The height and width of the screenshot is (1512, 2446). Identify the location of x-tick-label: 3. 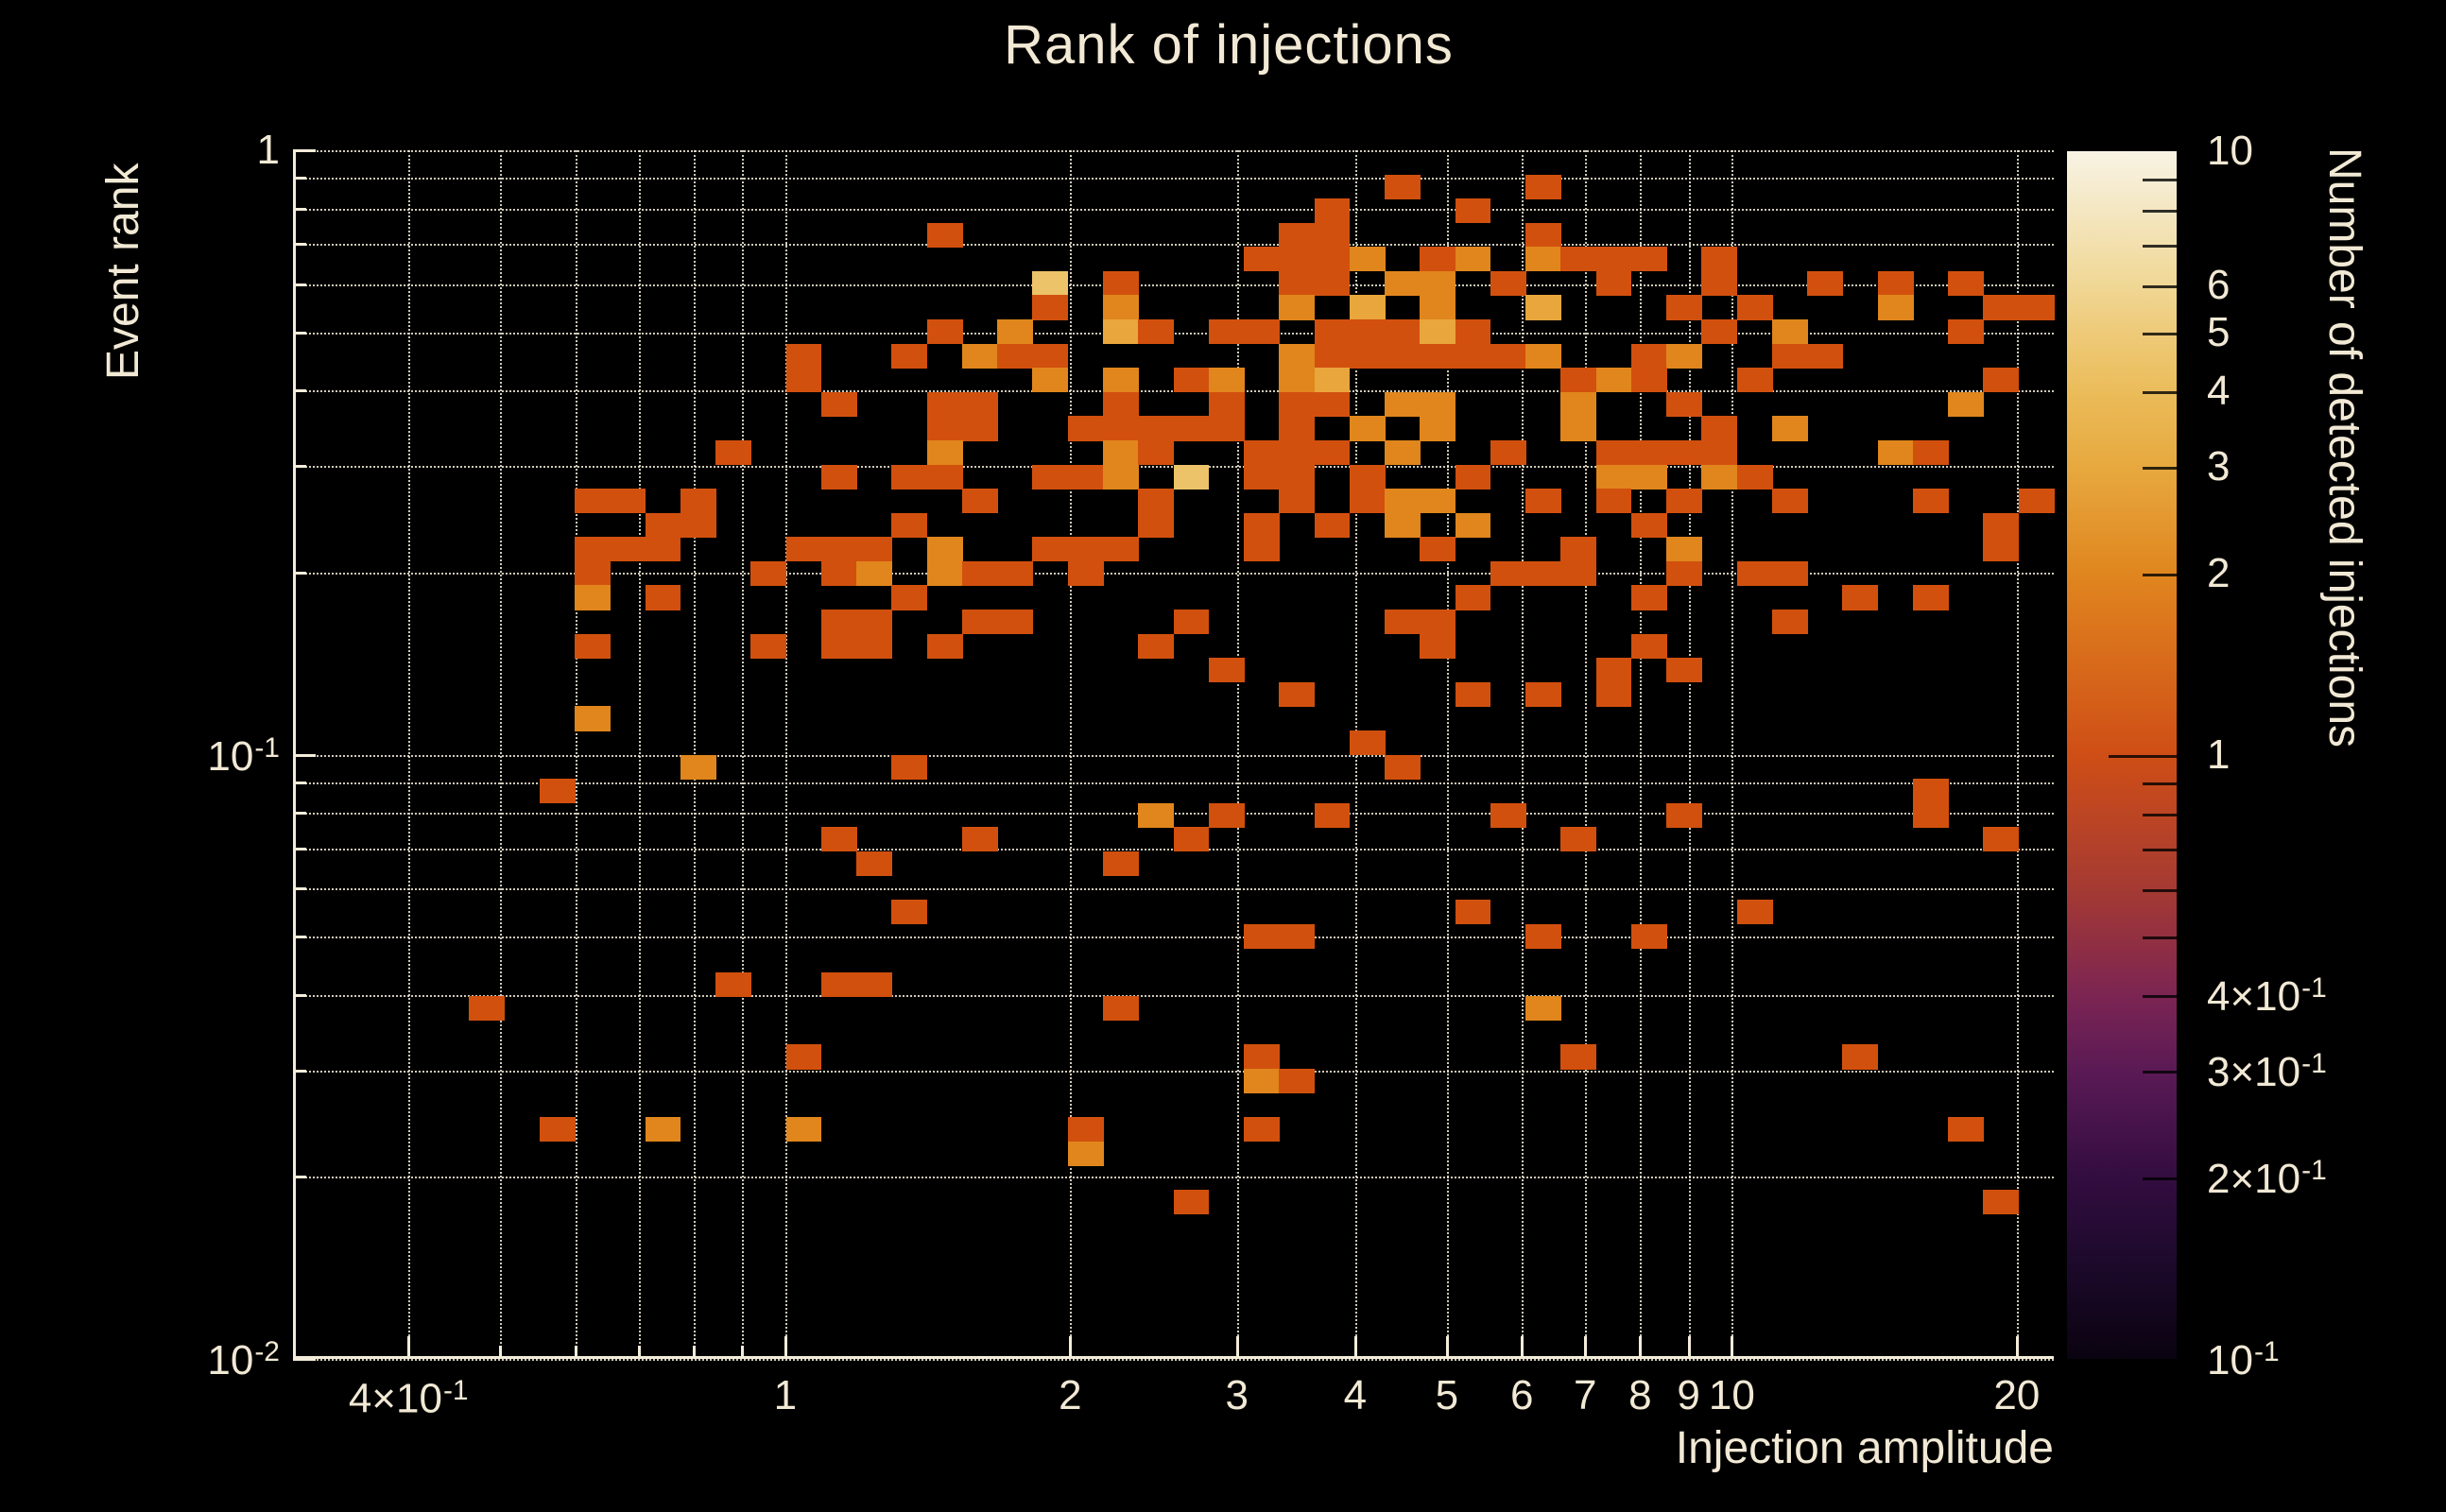
(1237, 1395).